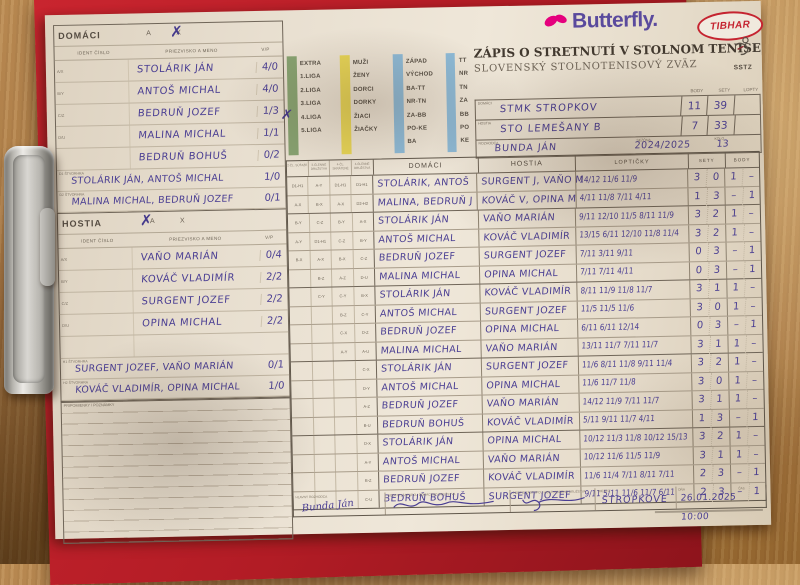 Image resolution: width=800 pixels, height=585 pixels. I want to click on league-item: 5.LIGA, so click(320, 131).